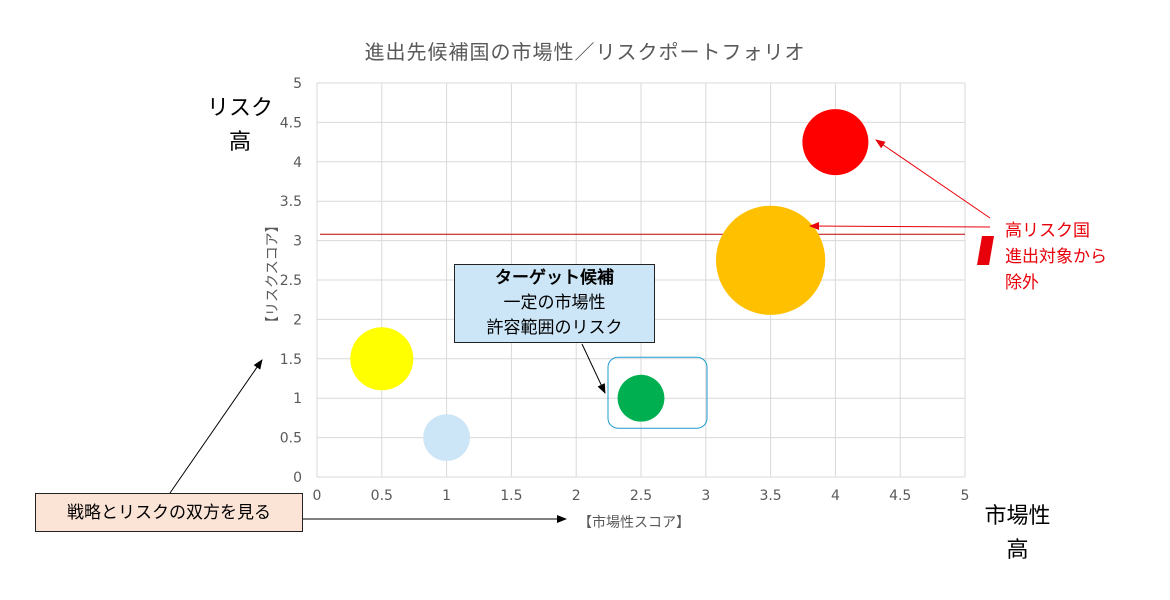 This screenshot has width=1170, height=600. I want to click on y-tick-label: 3, so click(297, 242).